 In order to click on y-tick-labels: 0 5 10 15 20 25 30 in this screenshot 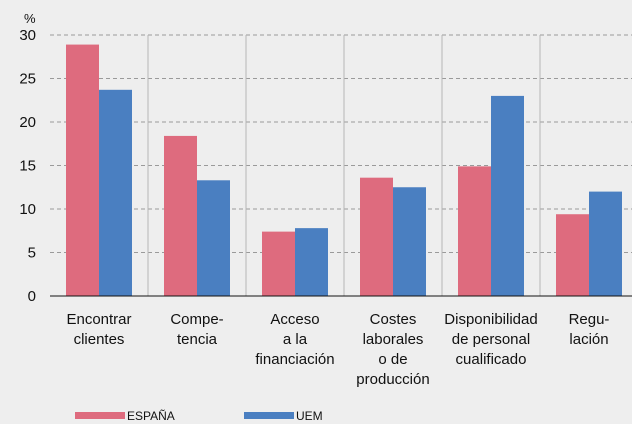, I will do `click(27, 166)`.